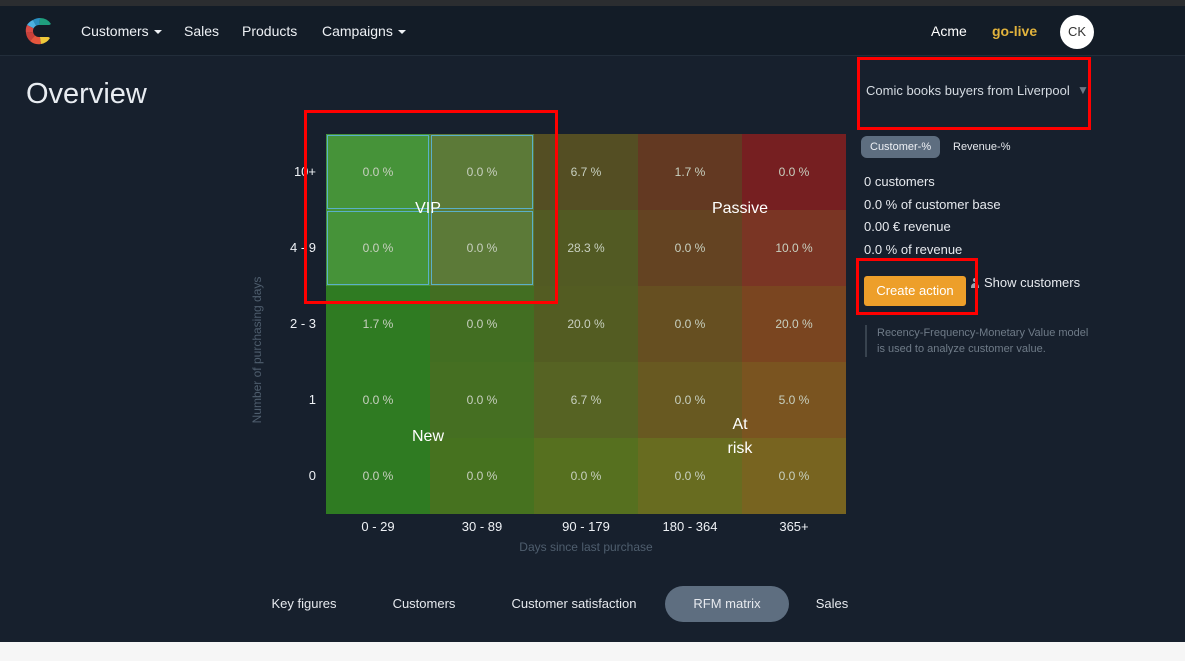 The width and height of the screenshot is (1185, 661). What do you see at coordinates (975, 283) in the screenshot?
I see `user-icon` at bounding box center [975, 283].